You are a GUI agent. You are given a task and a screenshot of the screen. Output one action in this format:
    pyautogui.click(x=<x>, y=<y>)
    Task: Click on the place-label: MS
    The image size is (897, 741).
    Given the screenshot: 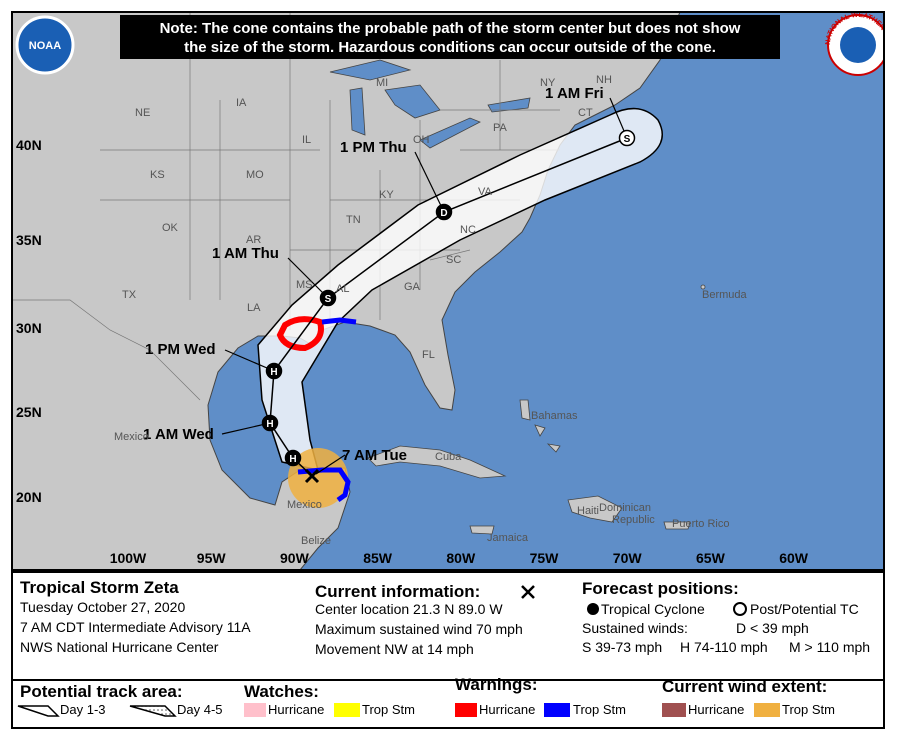 What is the action you would take?
    pyautogui.click(x=304, y=285)
    